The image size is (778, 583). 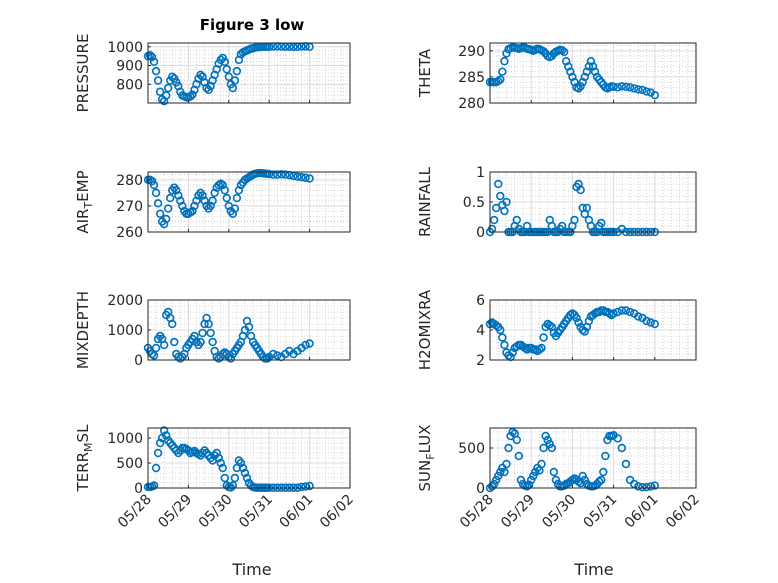 What do you see at coordinates (683, 512) in the screenshot?
I see `x-tick-label: 06/02` at bounding box center [683, 512].